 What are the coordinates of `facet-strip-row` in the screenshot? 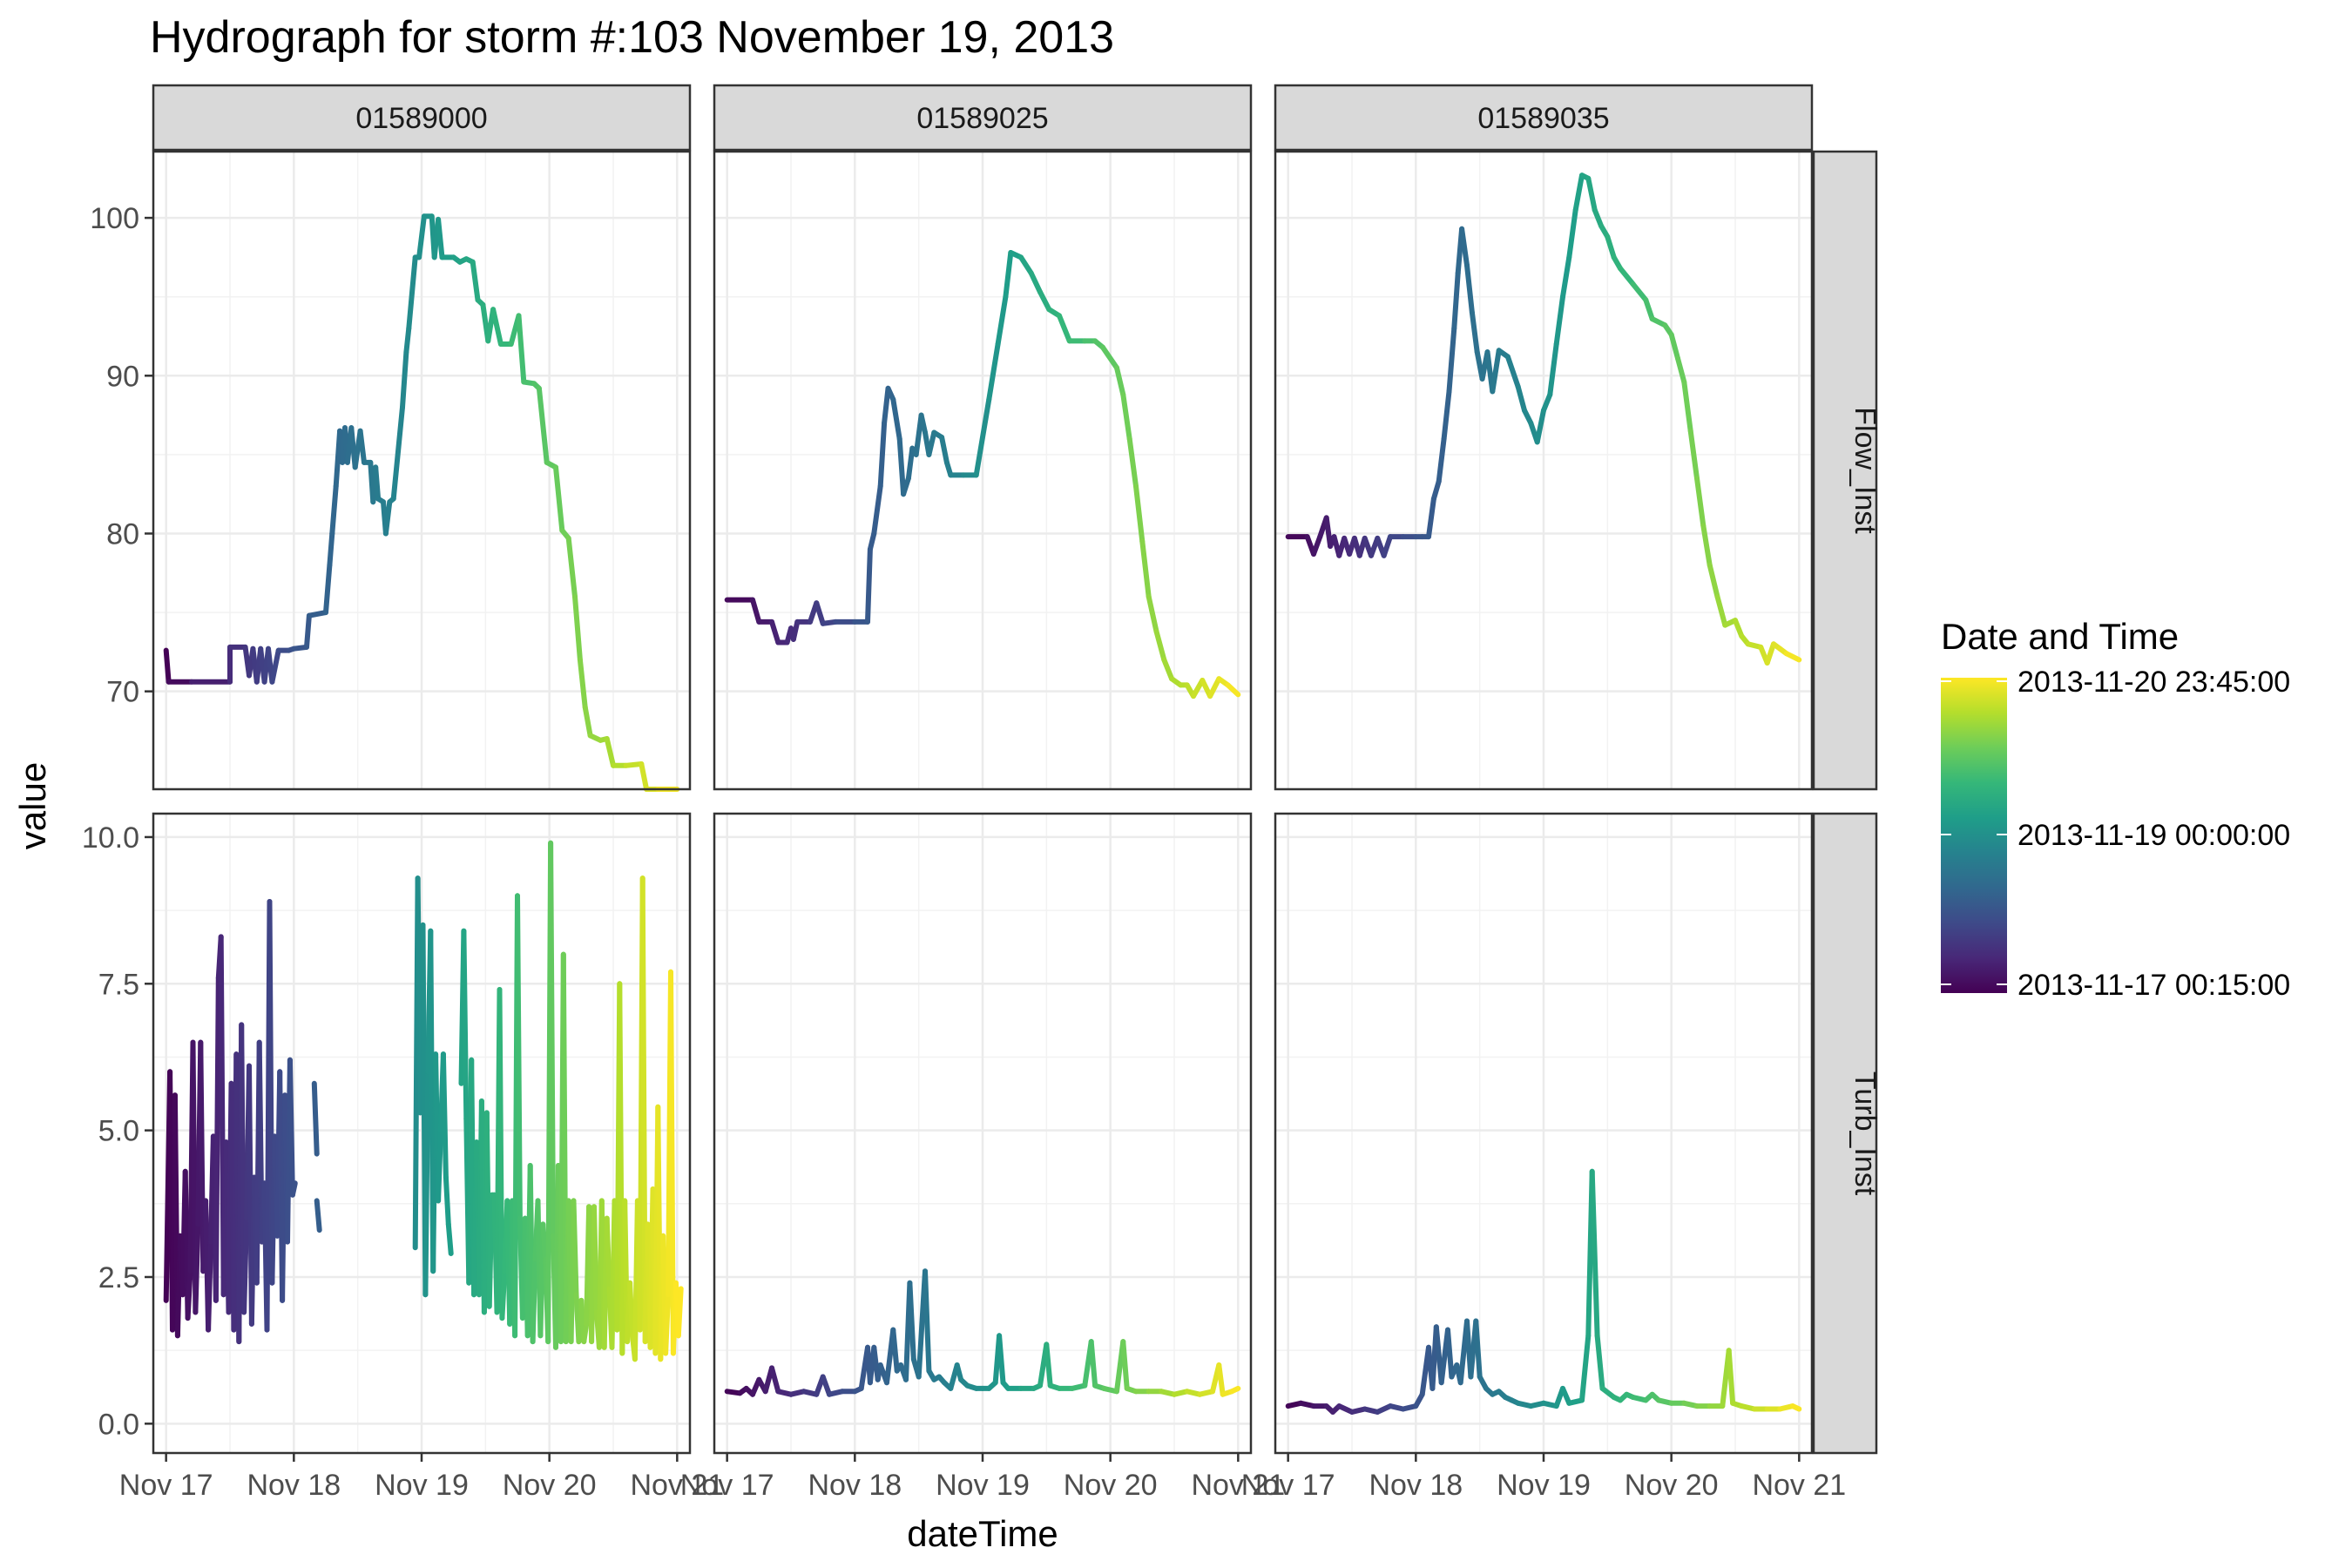 It's located at (1845, 1133).